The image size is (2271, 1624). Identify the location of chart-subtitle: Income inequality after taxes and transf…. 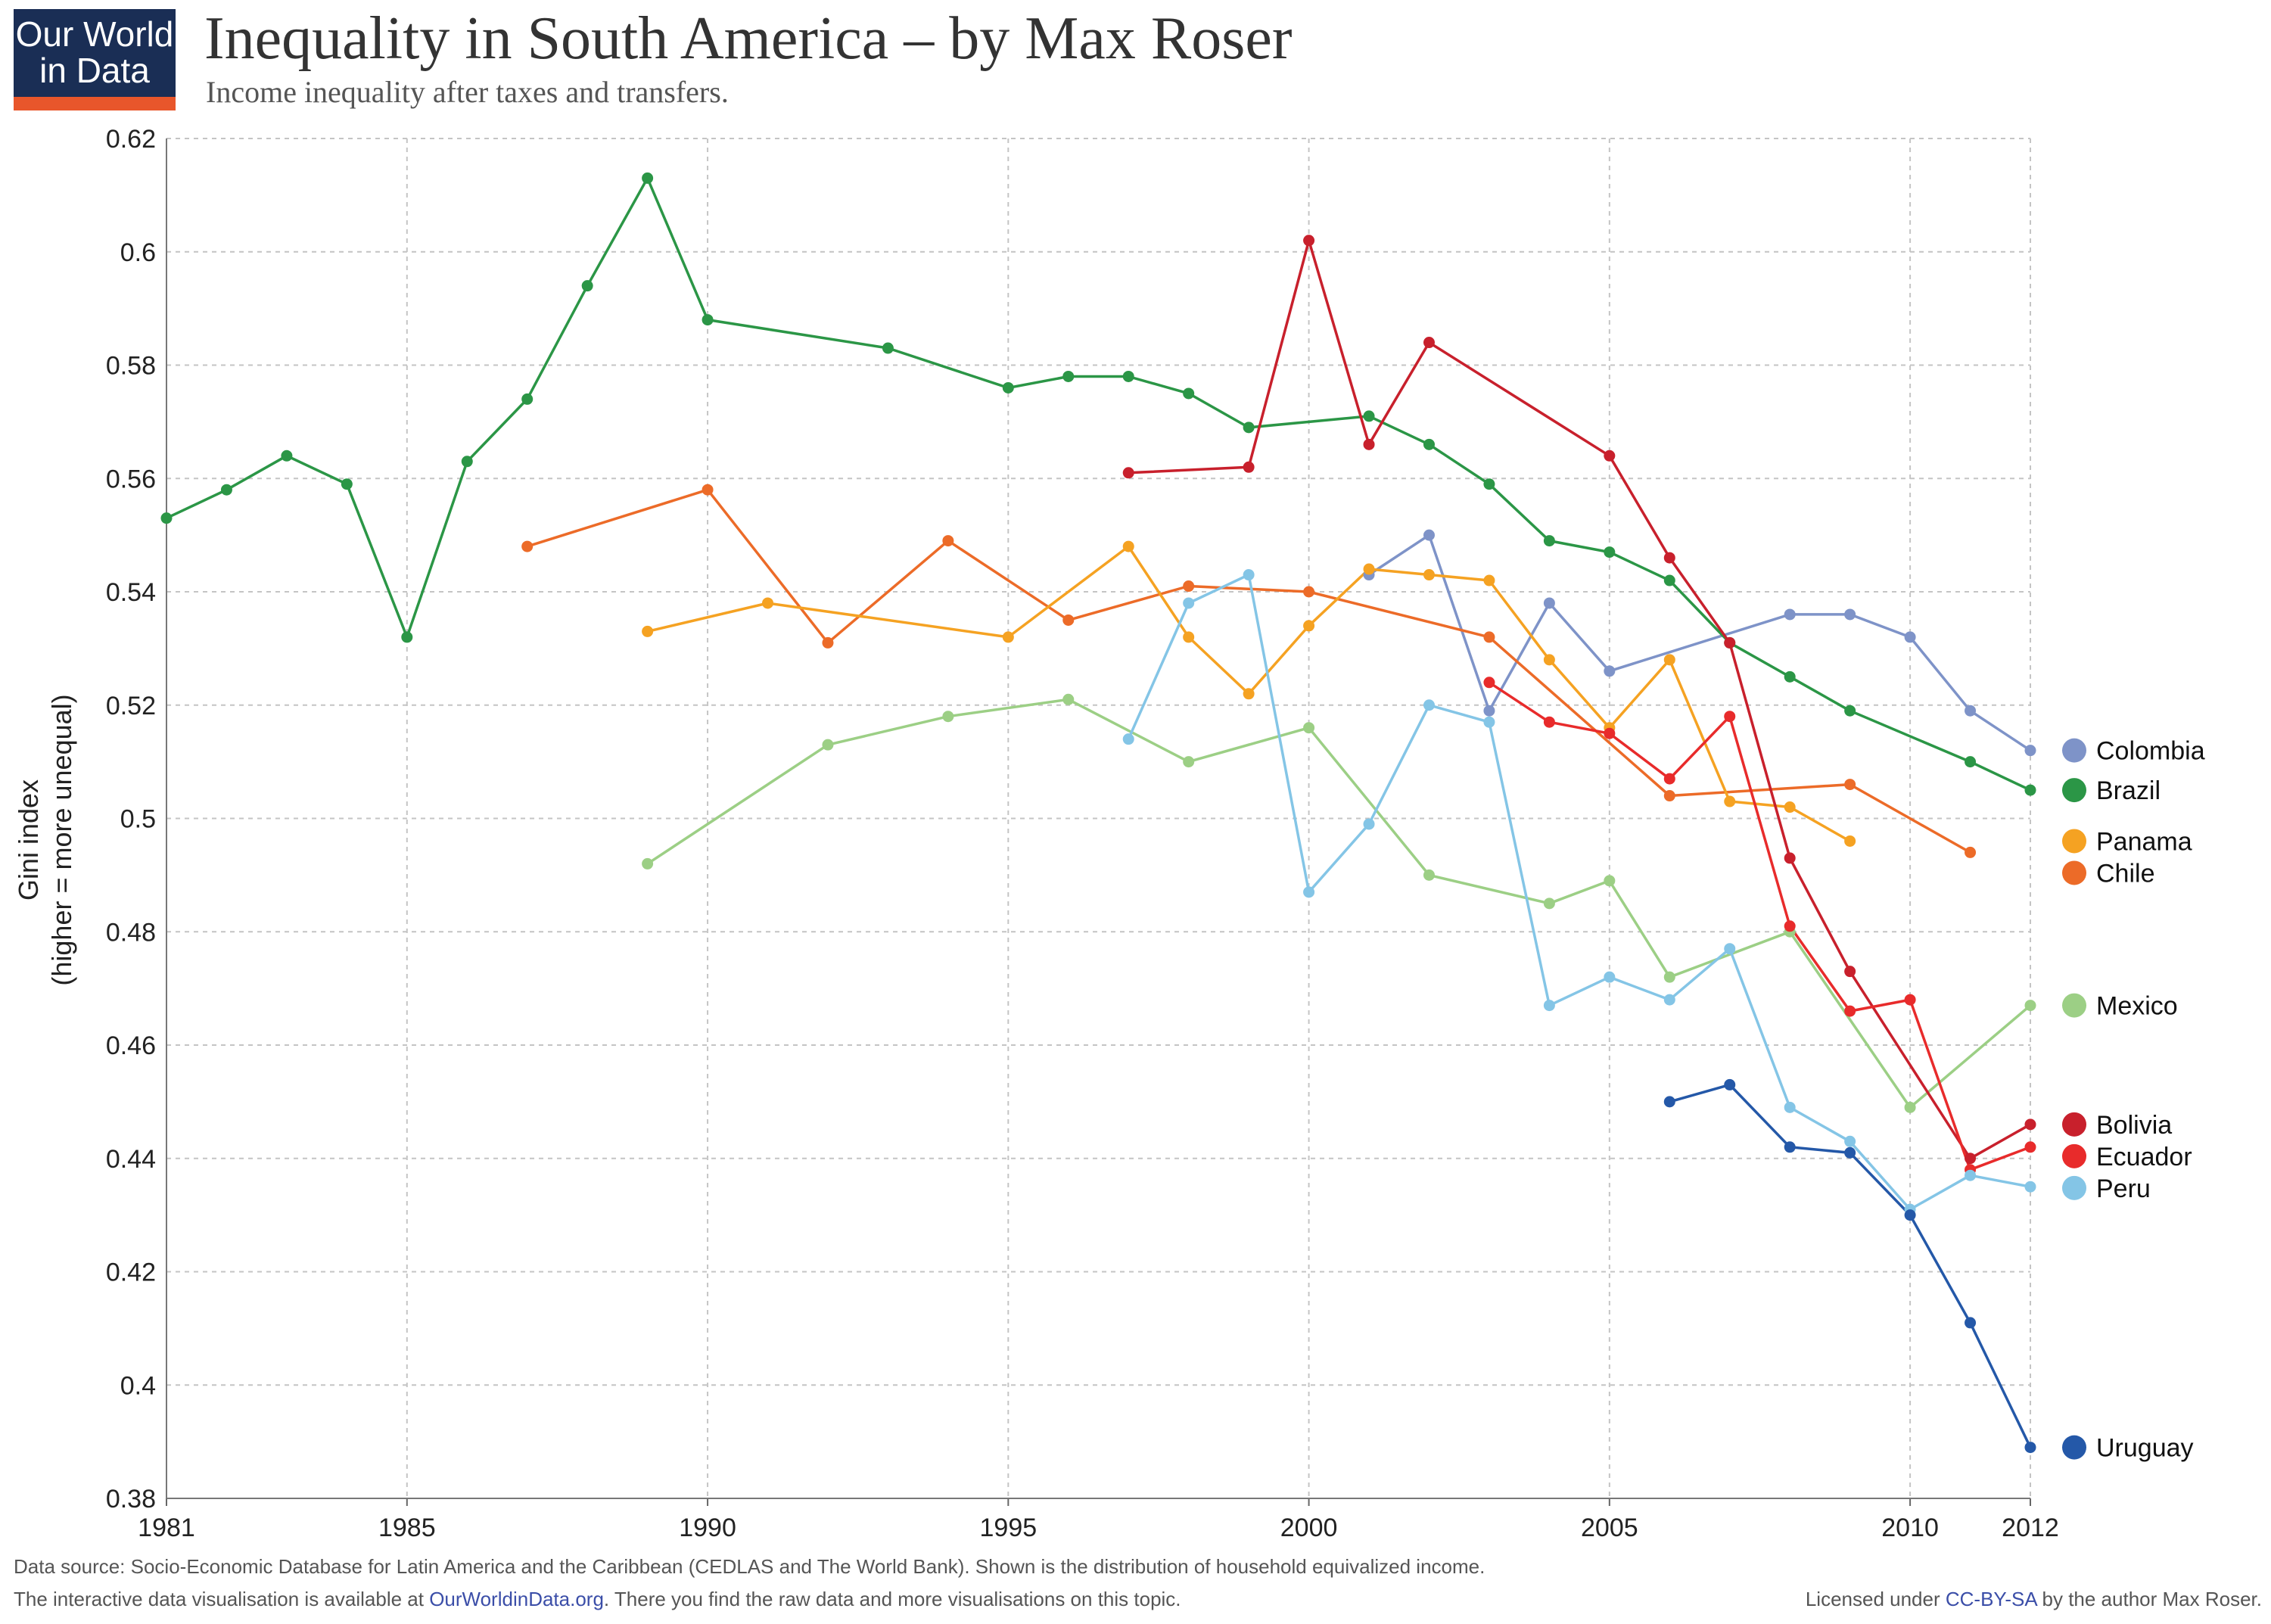
(467, 92).